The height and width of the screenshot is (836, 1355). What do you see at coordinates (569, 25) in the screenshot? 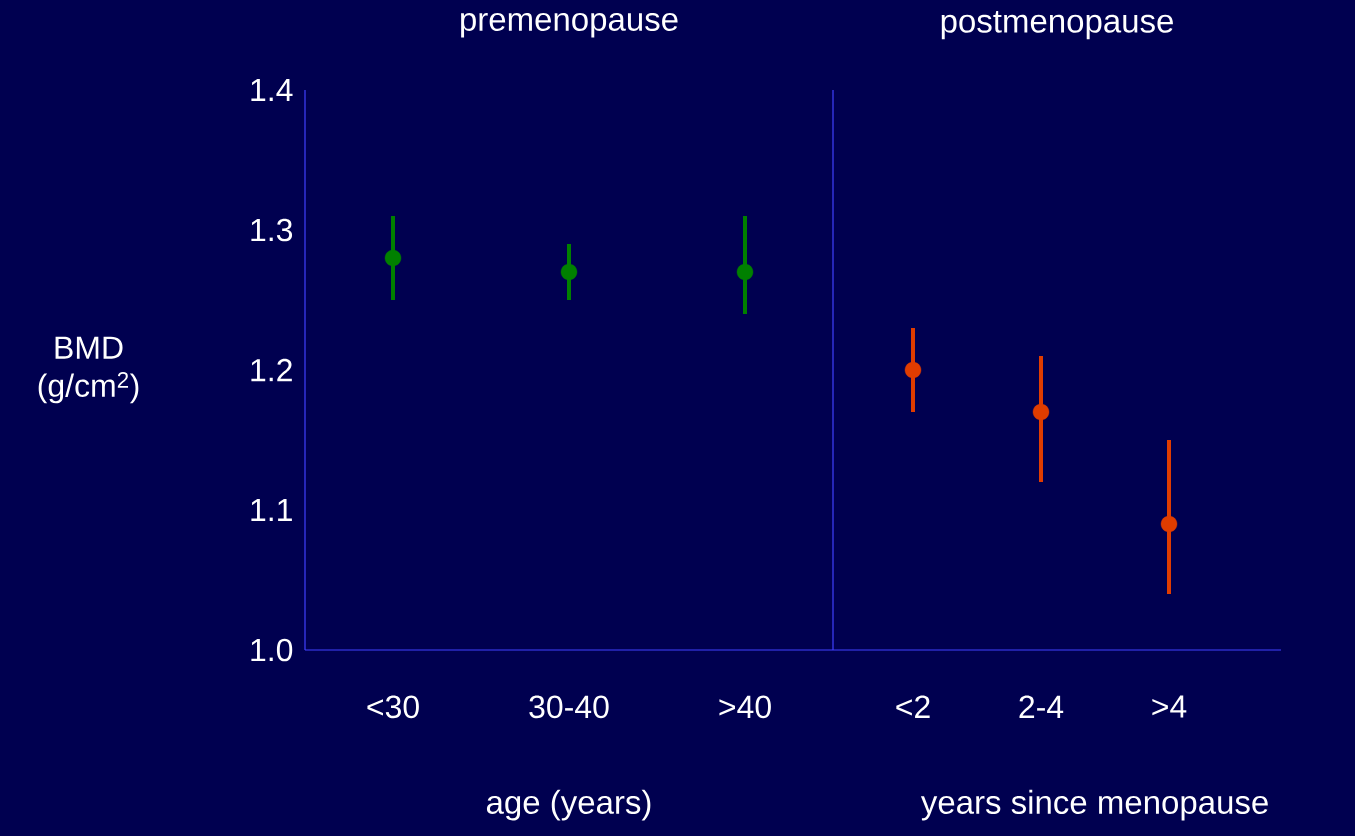
I see `chart-title: premenopause` at bounding box center [569, 25].